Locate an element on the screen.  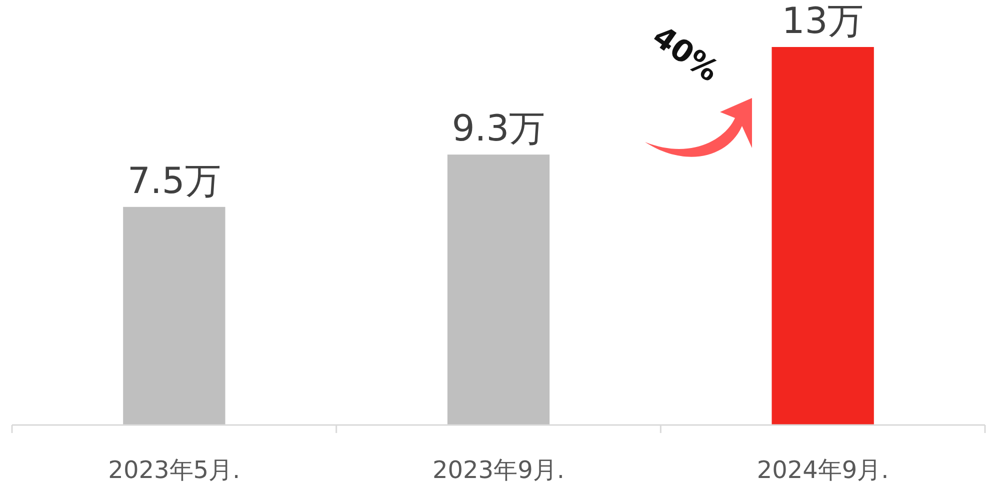
data-label: 9.3万 is located at coordinates (499, 129).